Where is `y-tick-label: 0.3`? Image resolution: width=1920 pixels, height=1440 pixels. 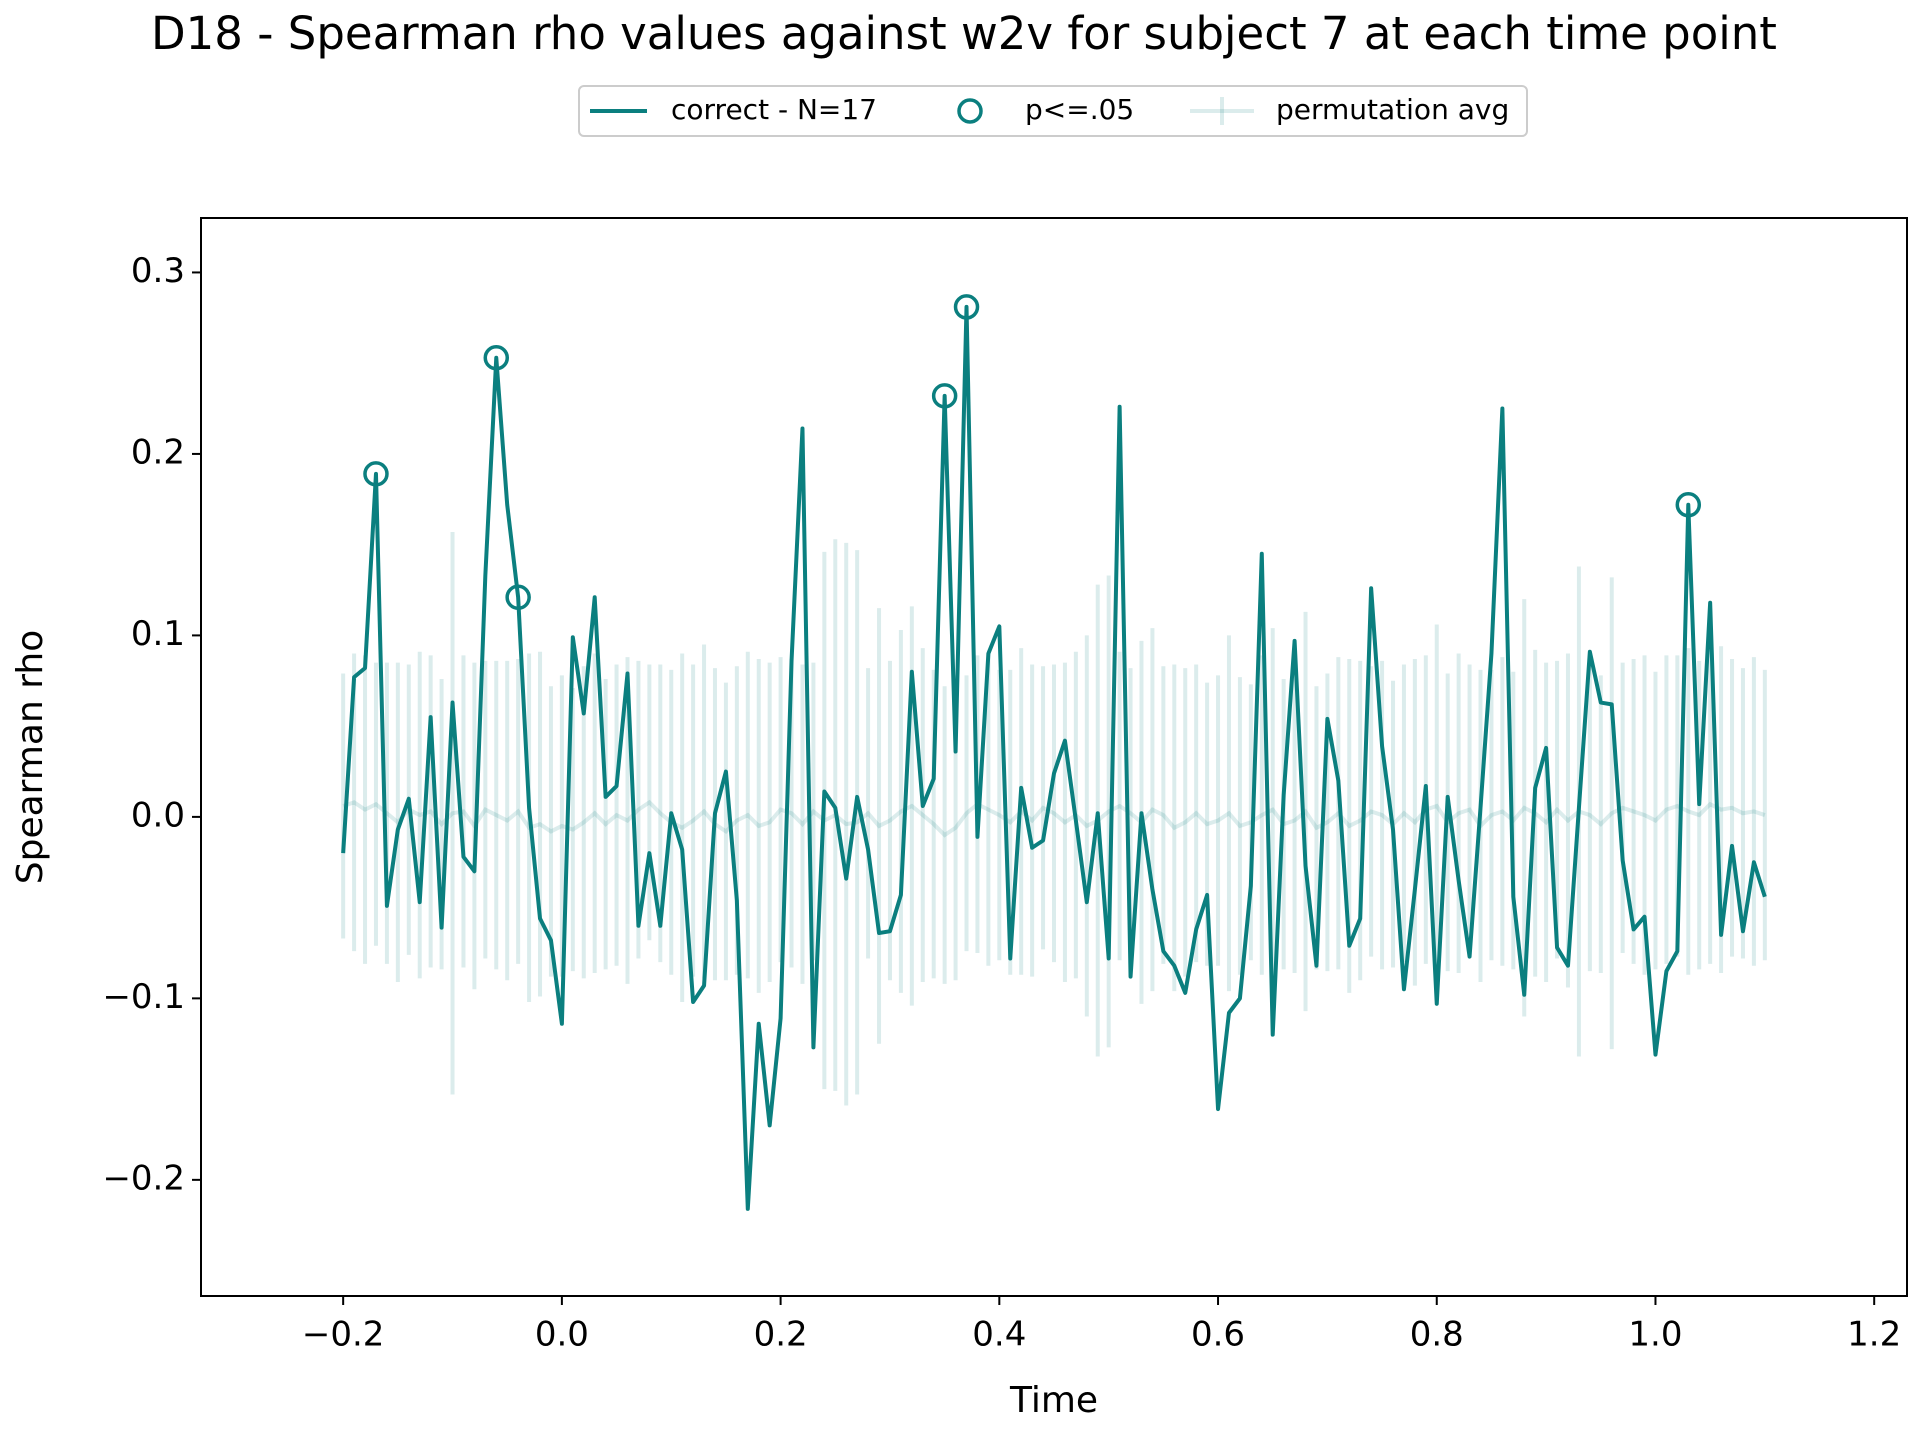
y-tick-label: 0.3 is located at coordinates (158, 271).